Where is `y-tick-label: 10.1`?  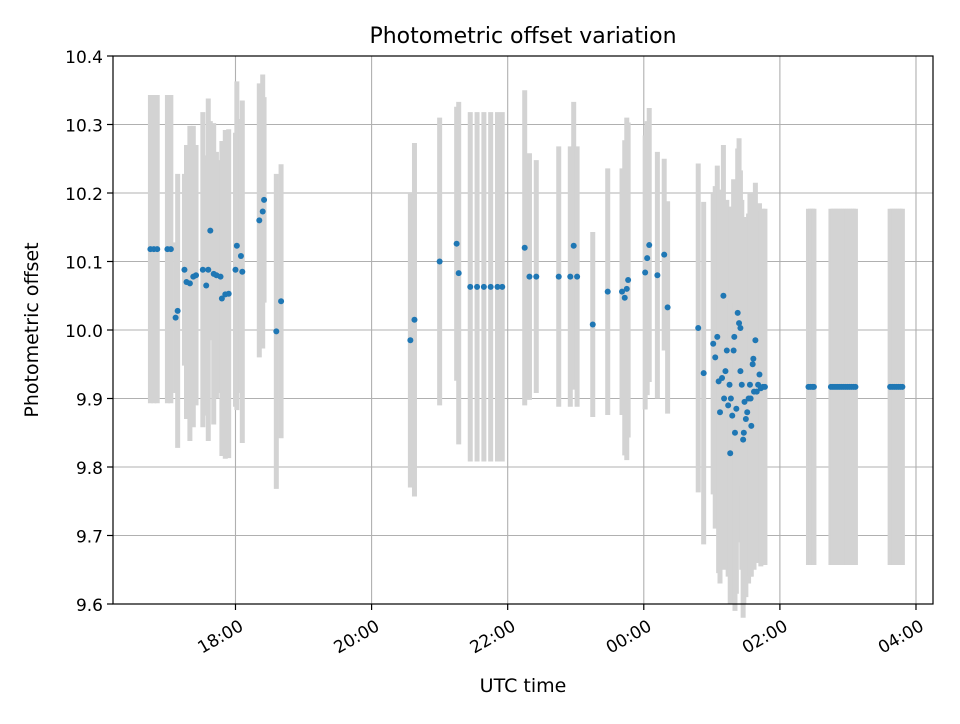
y-tick-label: 10.1 is located at coordinates (84, 264).